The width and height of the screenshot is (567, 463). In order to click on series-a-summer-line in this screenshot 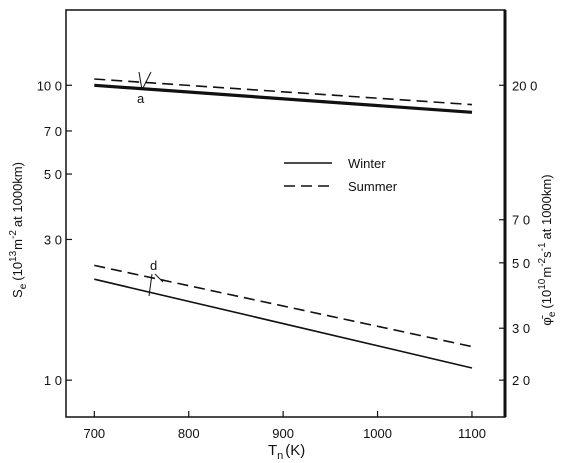, I will do `click(283, 92)`.